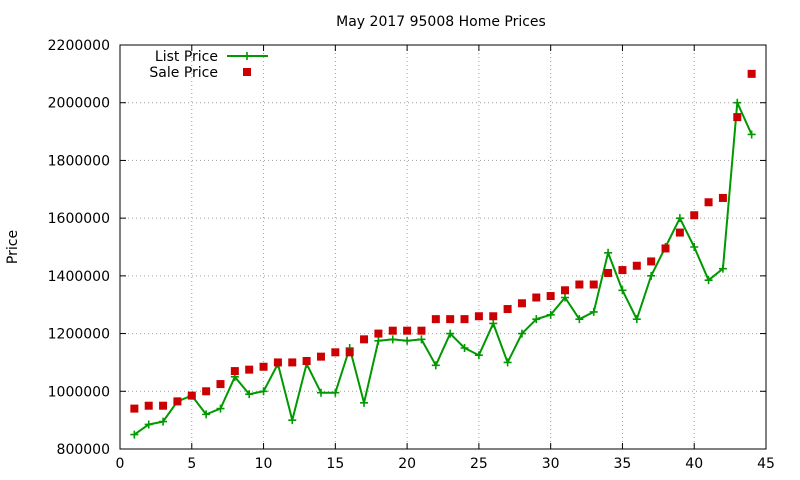 This screenshot has height=480, width=800. Describe the element at coordinates (79, 392) in the screenshot. I see `y-tick-label: 1000000` at that location.